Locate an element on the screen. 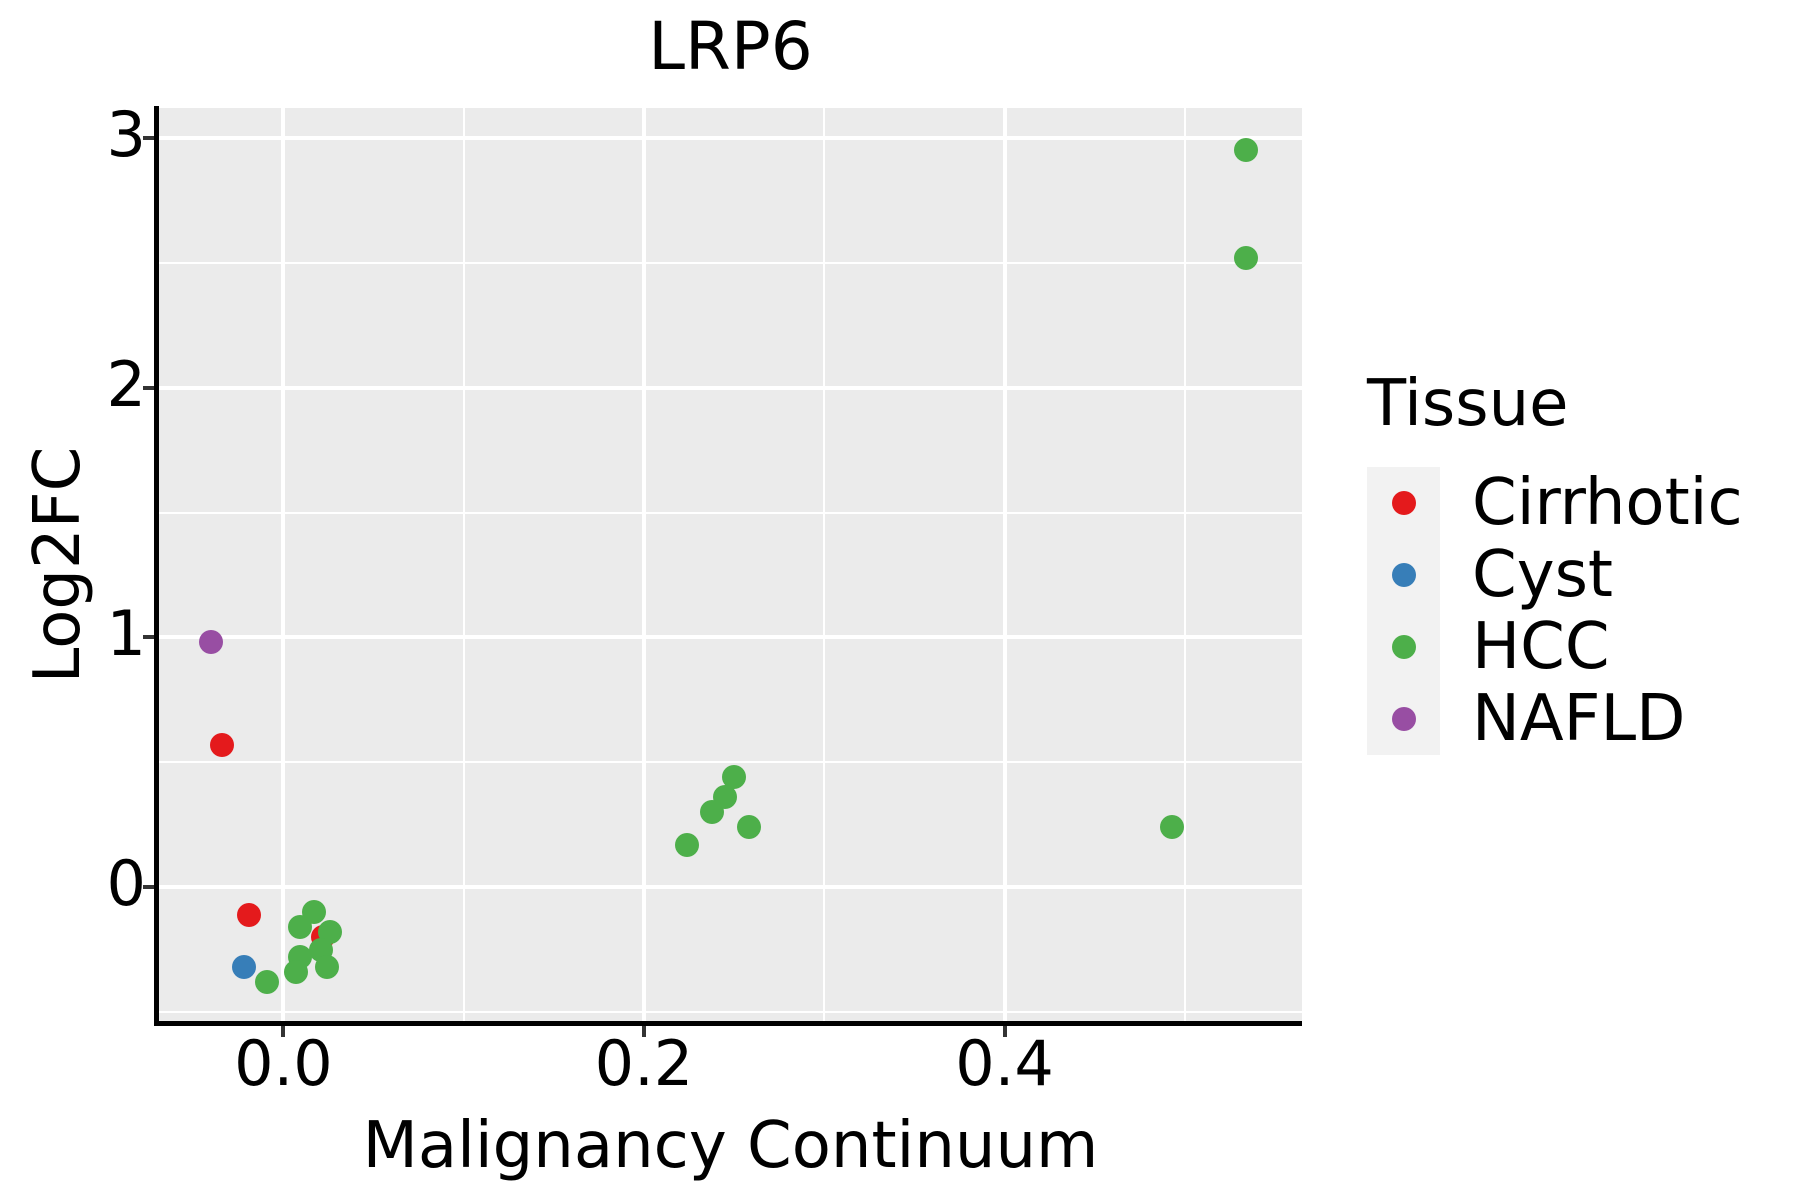  y-tick-label: 1 is located at coordinates (126, 634).